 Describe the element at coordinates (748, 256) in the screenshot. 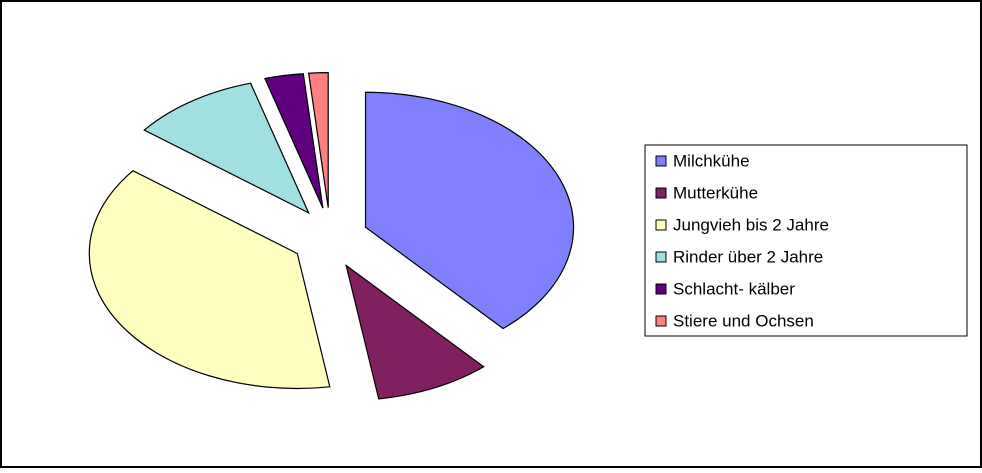

I see `legend-label: Rinder über 2 Jahre` at that location.